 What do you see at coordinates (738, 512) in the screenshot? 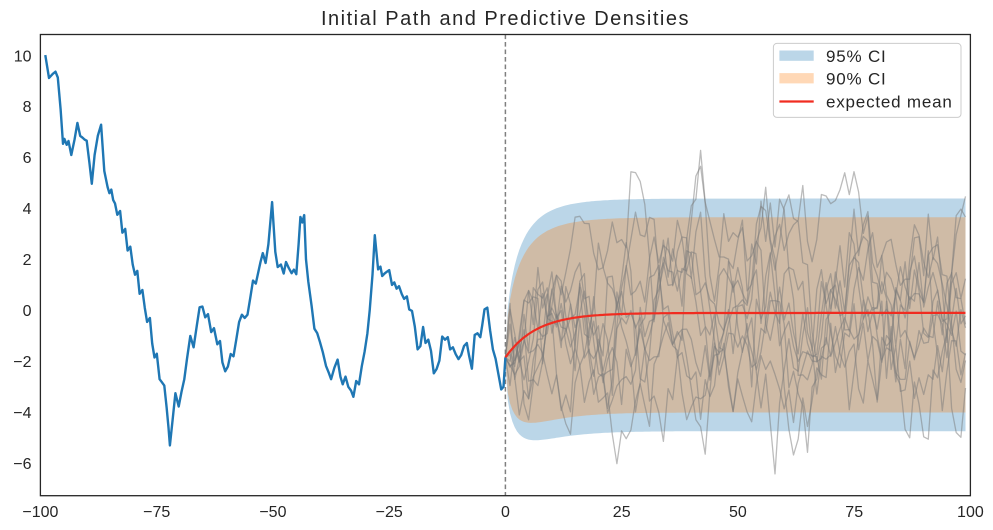
I see `svg-text: 50` at bounding box center [738, 512].